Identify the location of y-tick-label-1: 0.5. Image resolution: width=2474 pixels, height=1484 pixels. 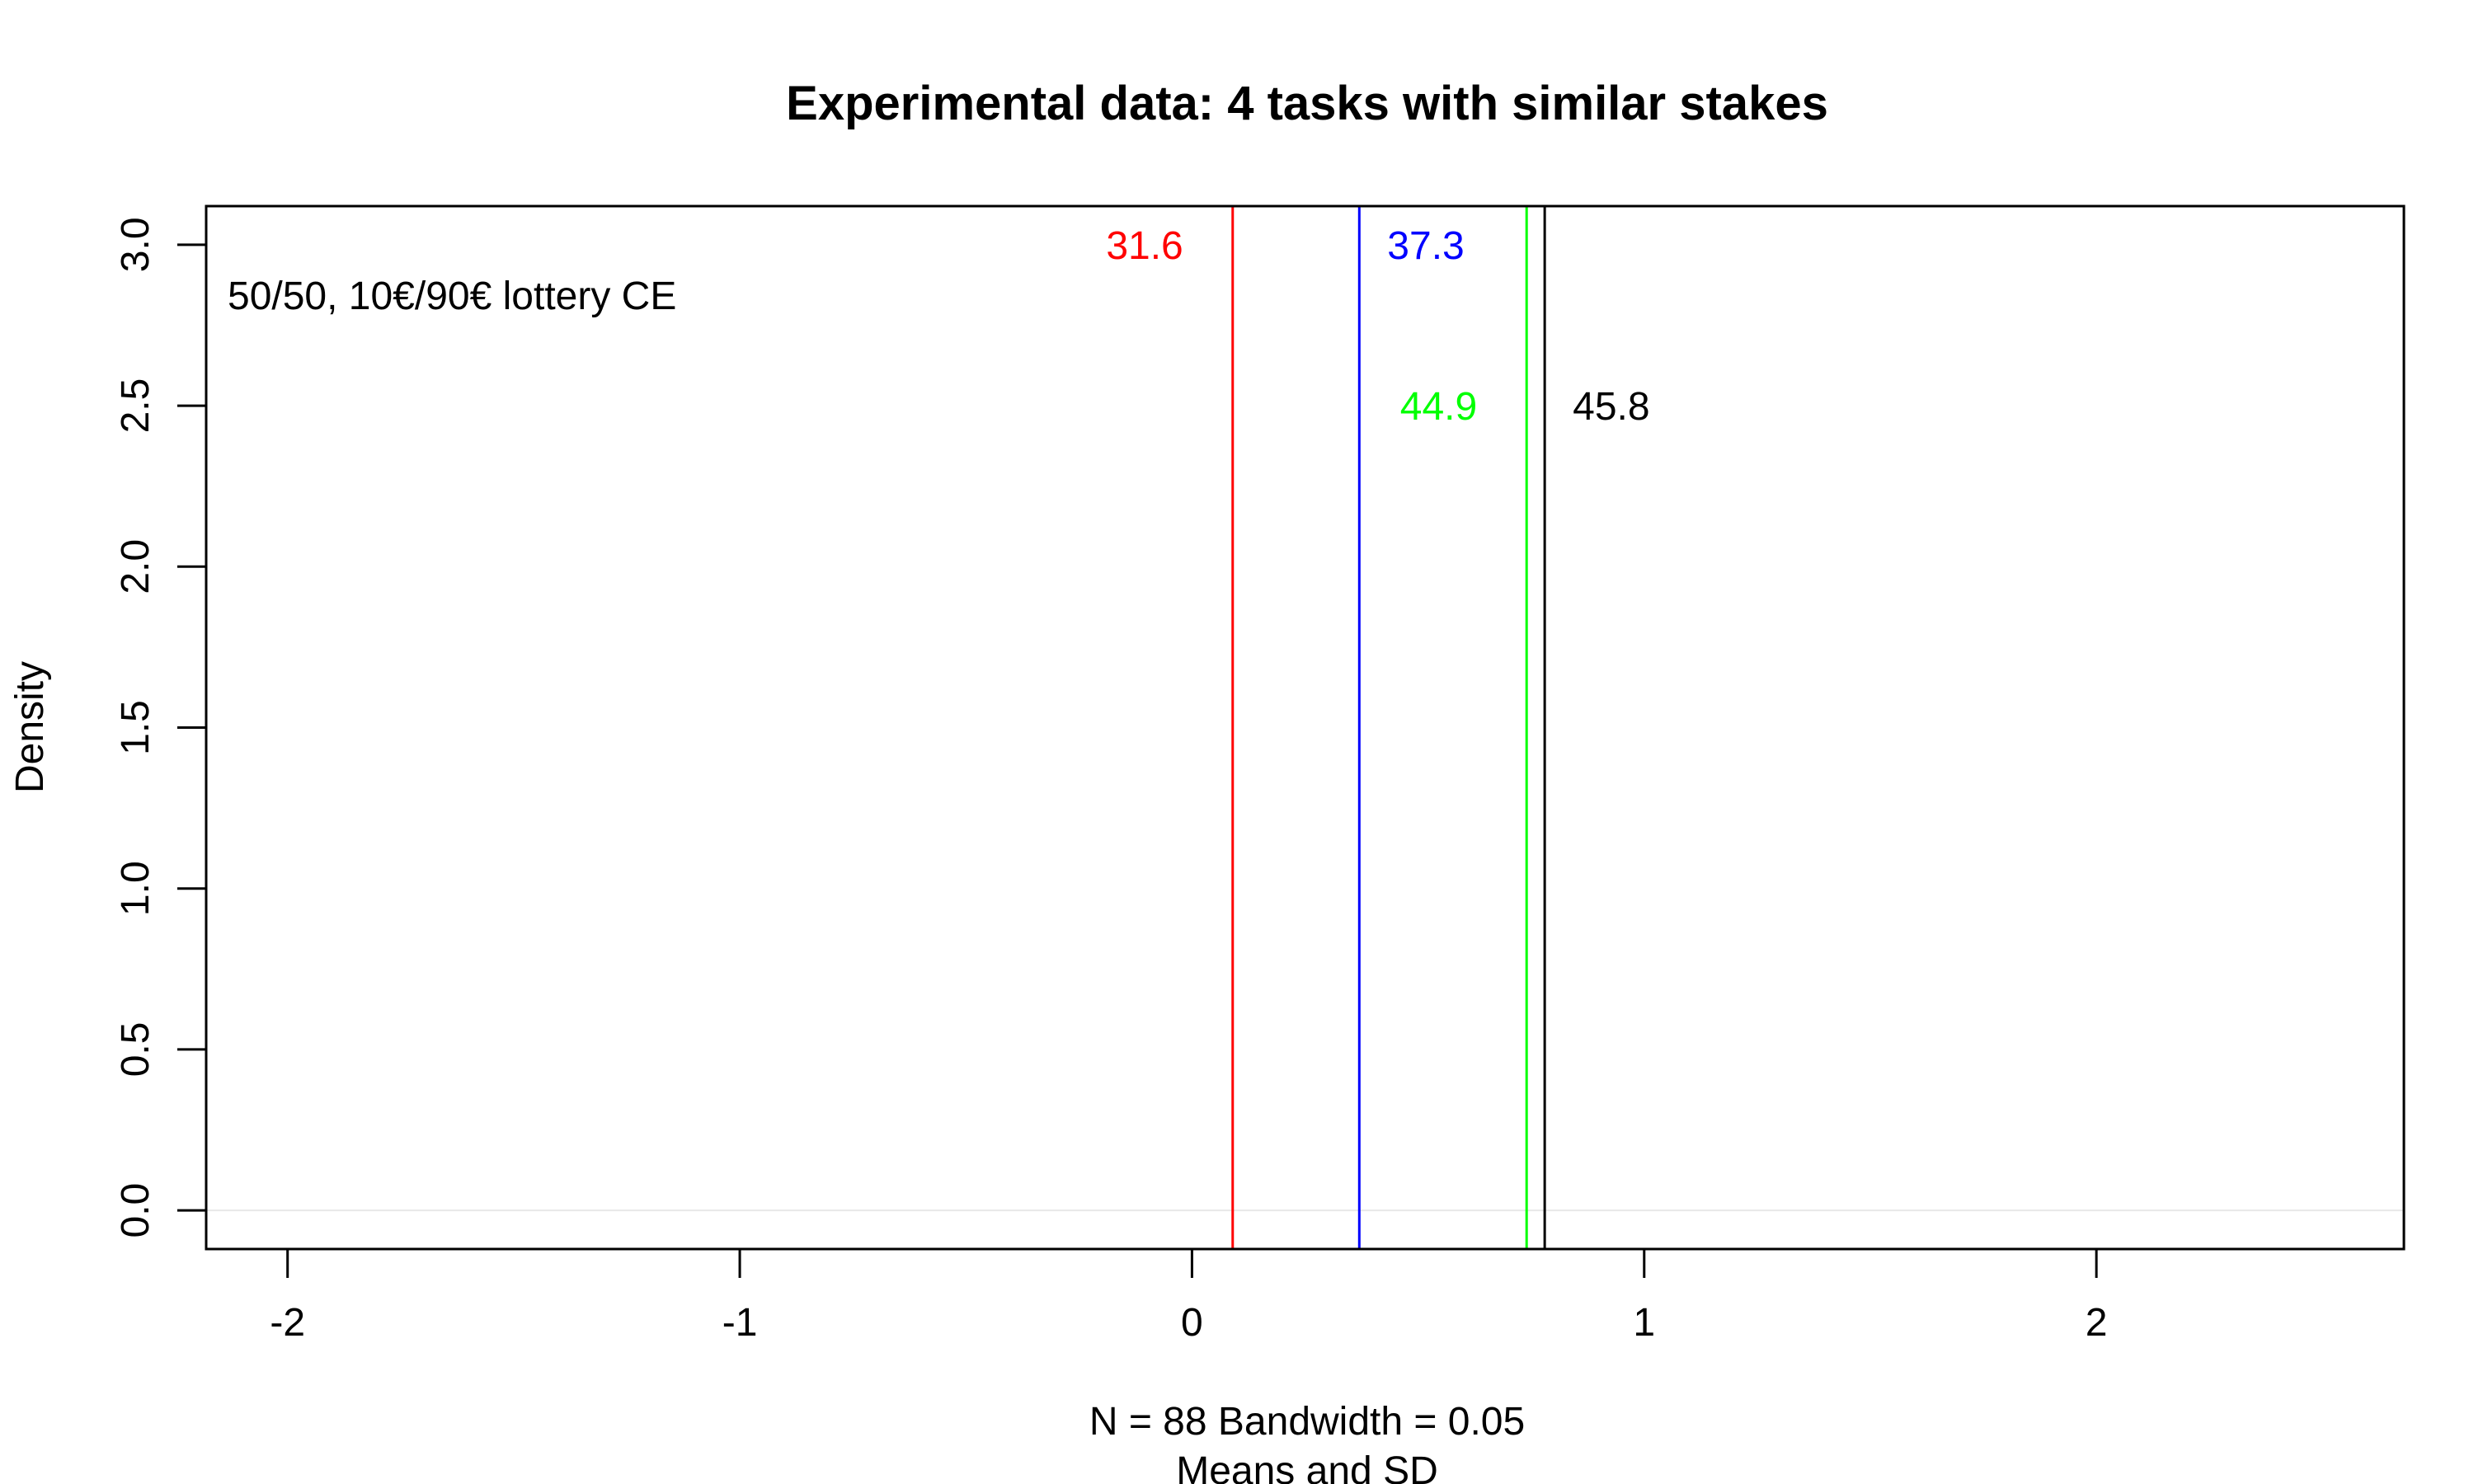
(136, 1050).